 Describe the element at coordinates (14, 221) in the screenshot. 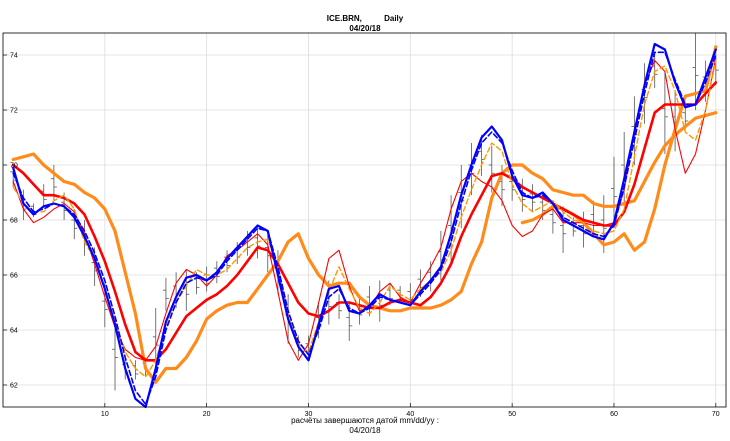

I see `y-tick-label: 68` at that location.